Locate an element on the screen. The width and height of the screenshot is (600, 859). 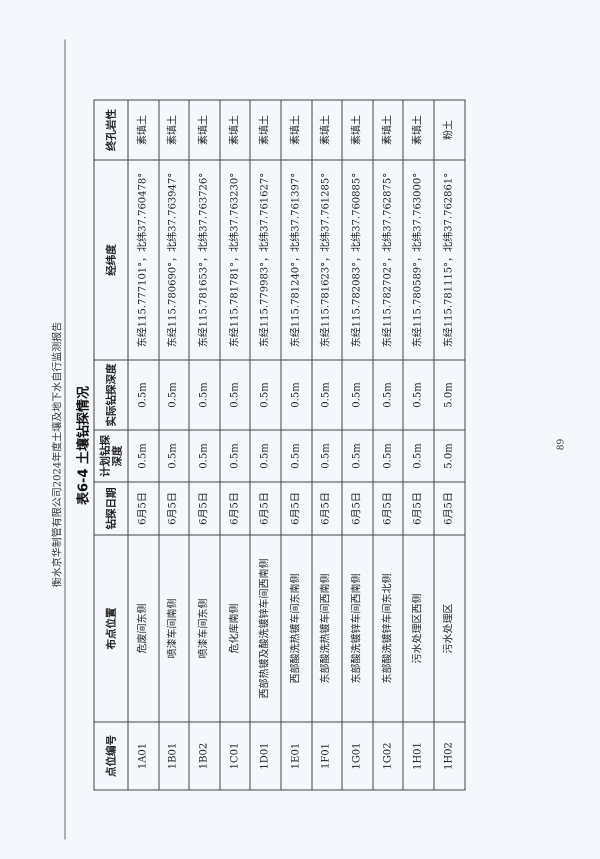
table-cell: 污水处理区 is located at coordinates (449, 628).